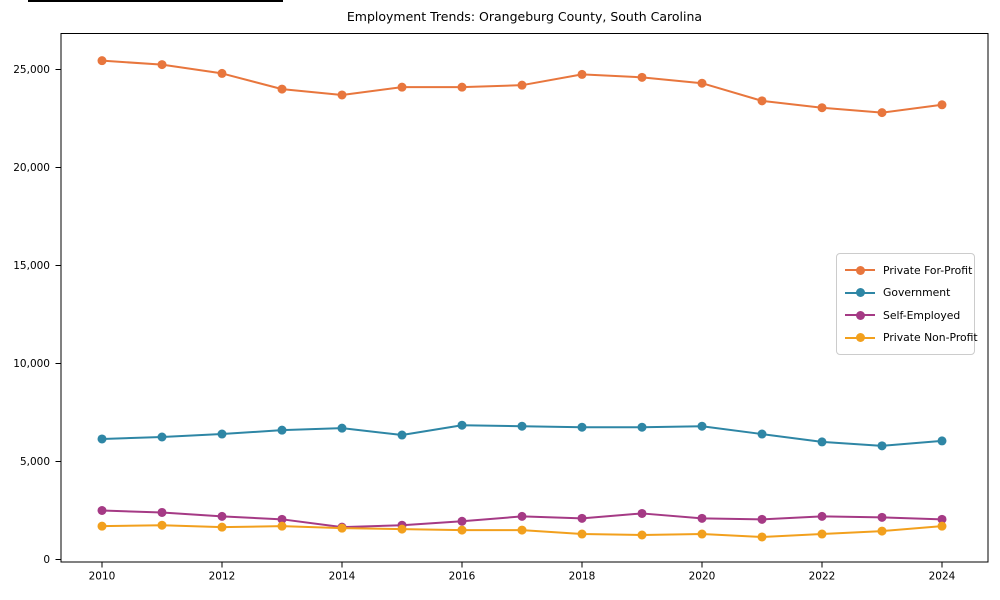 The image size is (1000, 600). What do you see at coordinates (822, 108) in the screenshot?
I see `data-point-private-for-profit-2022` at bounding box center [822, 108].